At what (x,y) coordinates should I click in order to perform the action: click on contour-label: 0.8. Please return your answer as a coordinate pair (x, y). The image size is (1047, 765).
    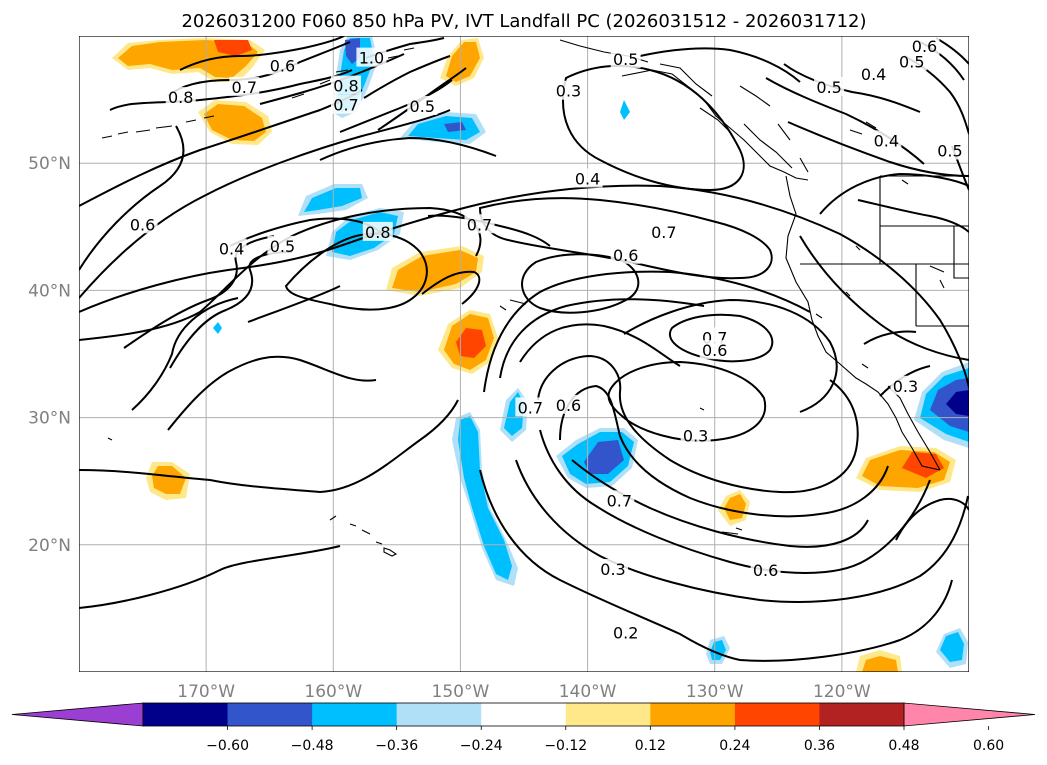
    Looking at the image, I should click on (377, 232).